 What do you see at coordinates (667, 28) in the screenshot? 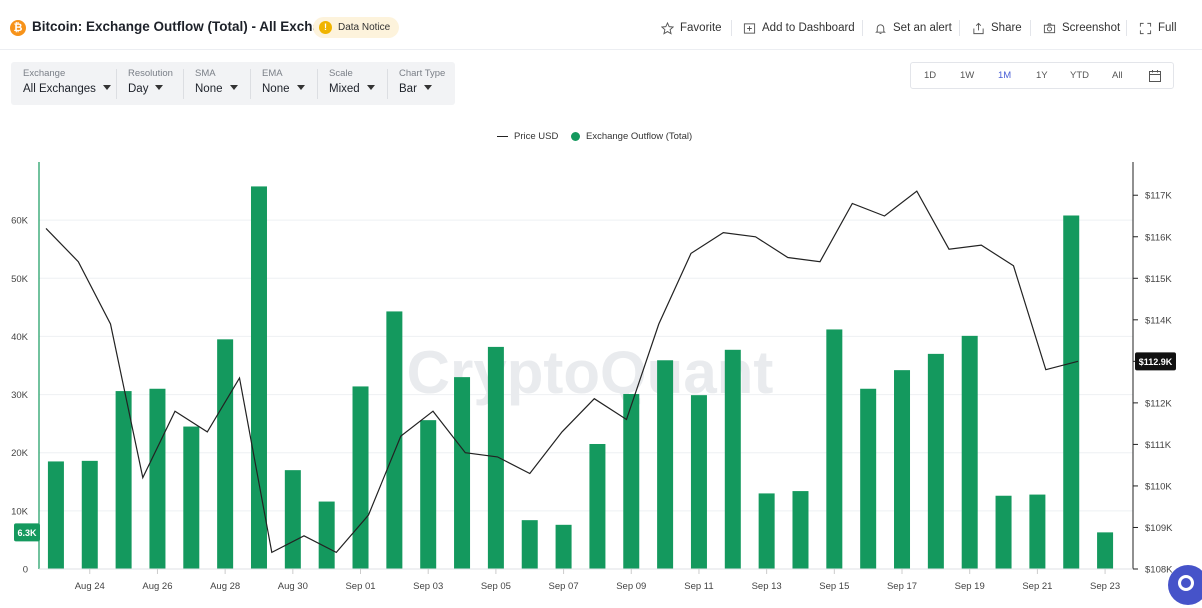
I see `star-icon` at bounding box center [667, 28].